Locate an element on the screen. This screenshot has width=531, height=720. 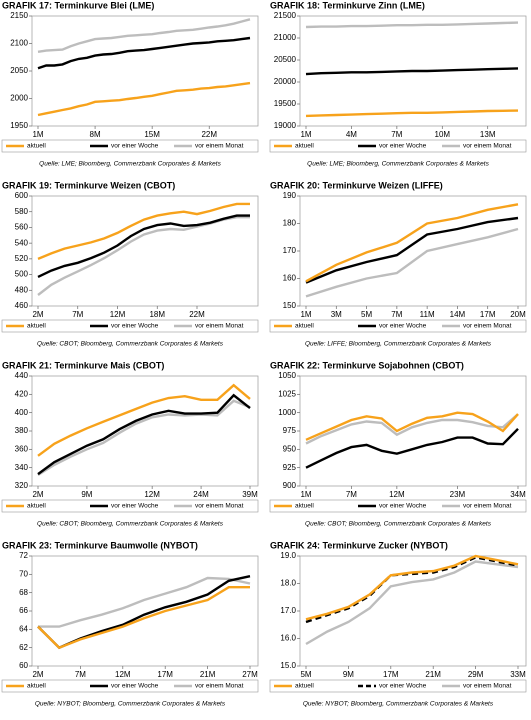
y-tick-label: 1050 is located at coordinates (287, 375).